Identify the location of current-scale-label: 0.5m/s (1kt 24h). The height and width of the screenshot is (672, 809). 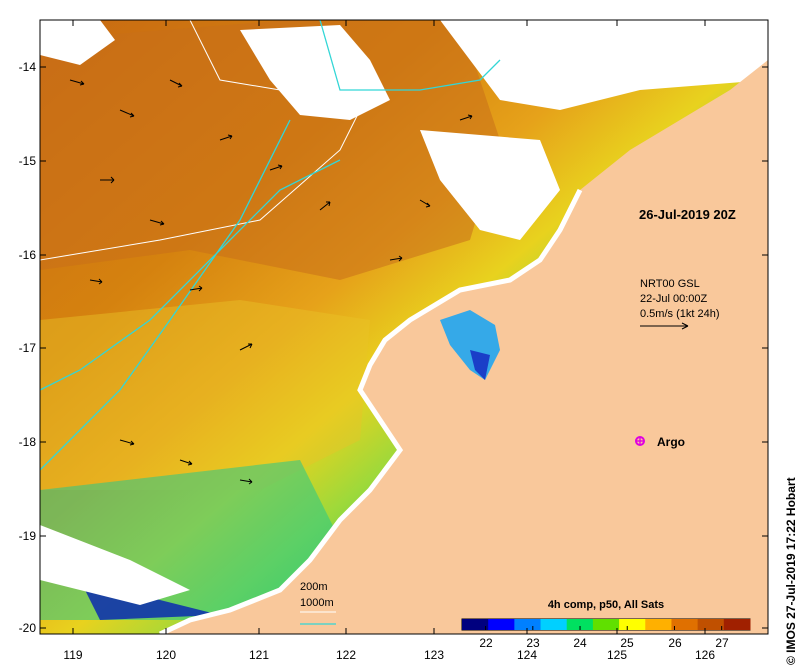
(680, 314).